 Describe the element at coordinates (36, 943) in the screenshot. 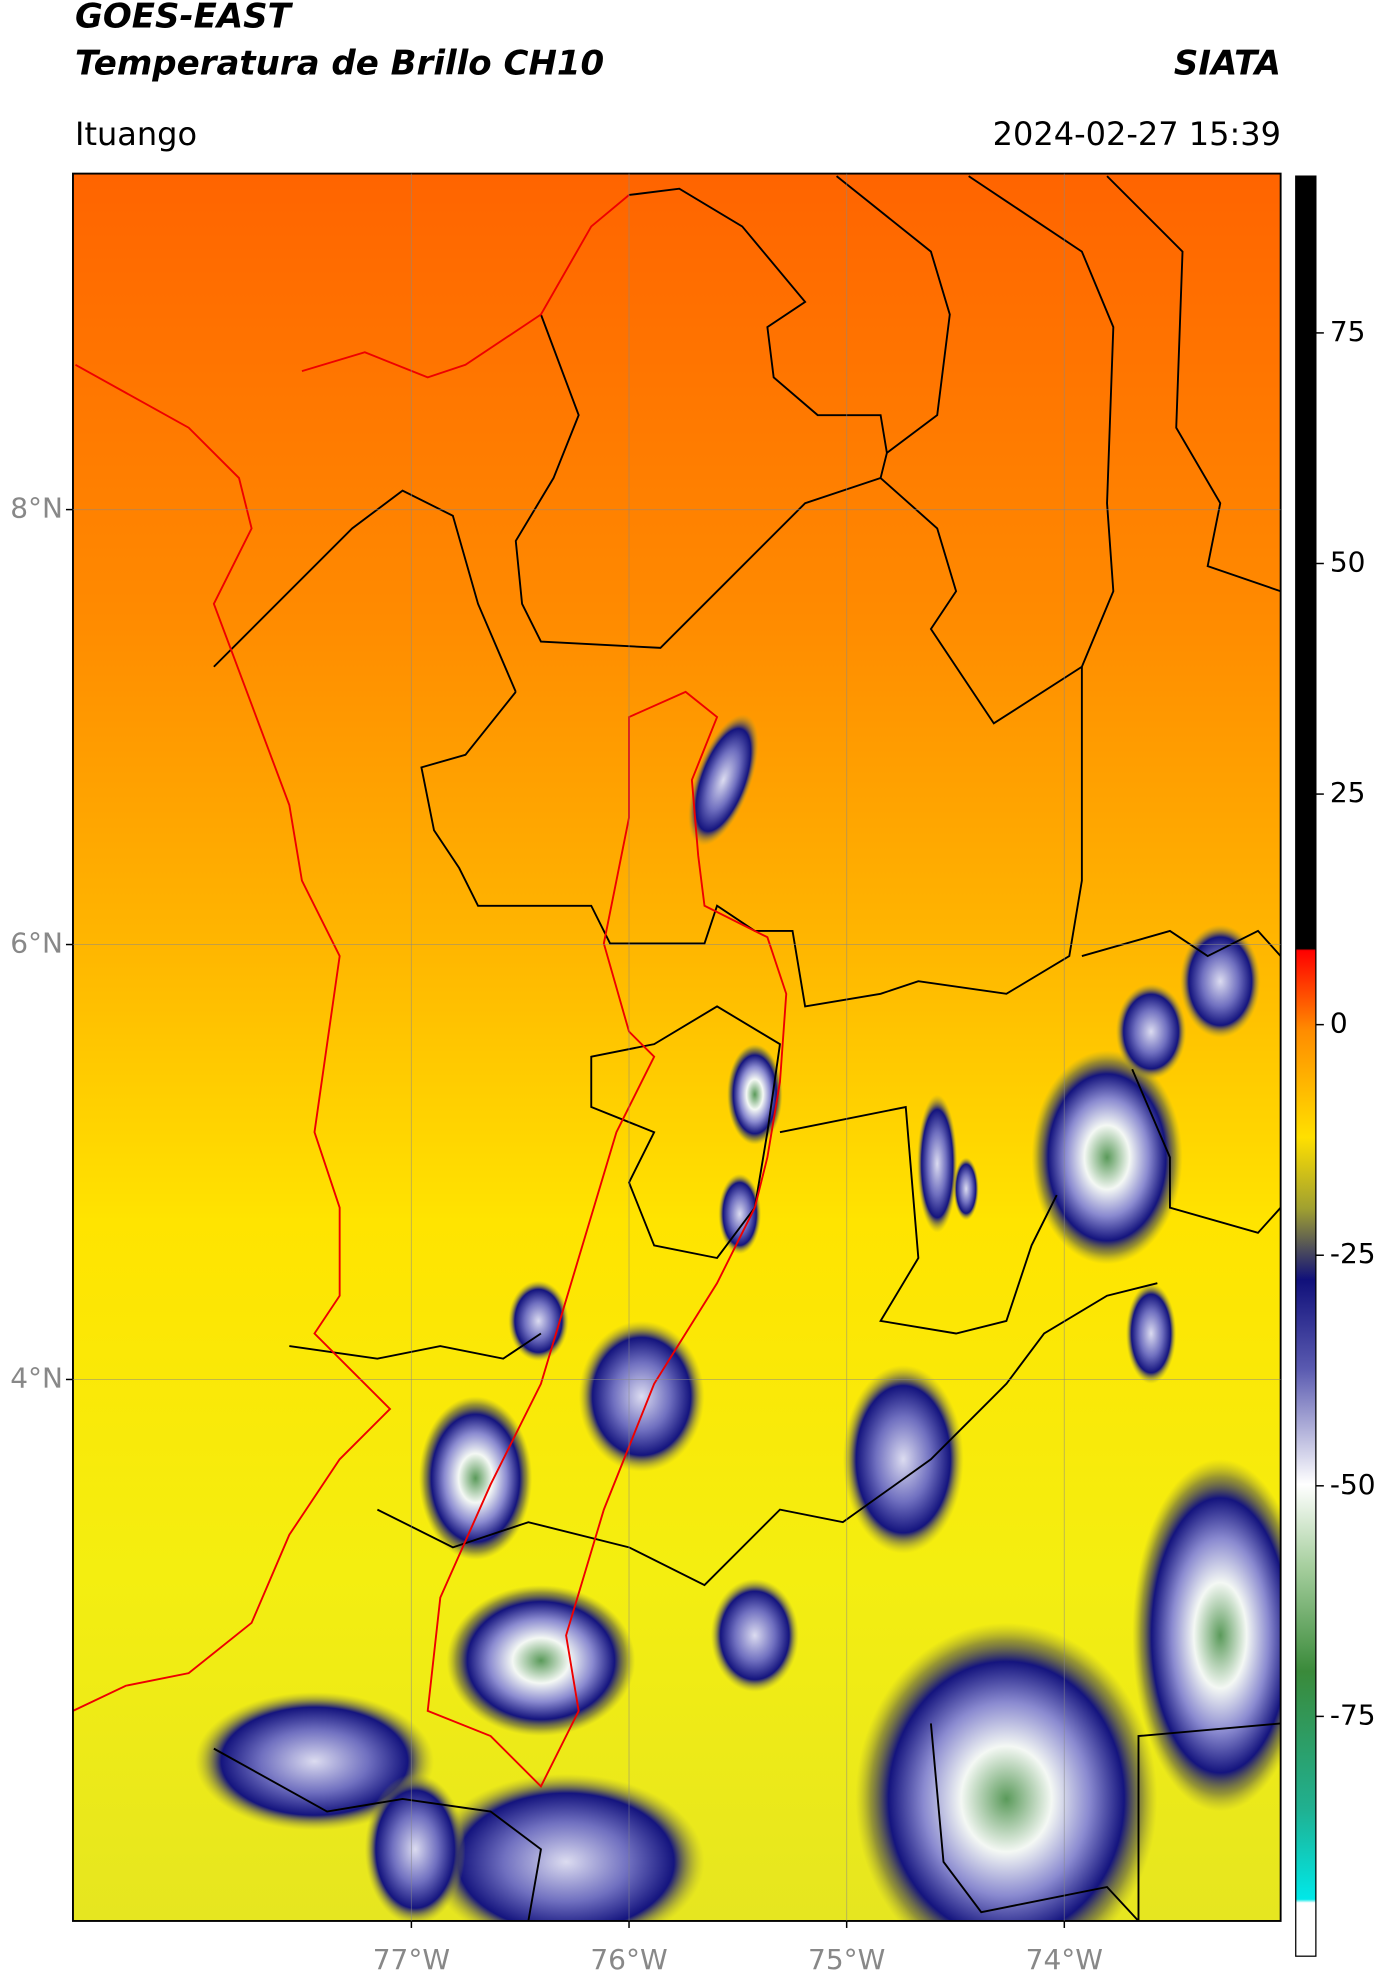

I see `y-tick-label: 6°N` at that location.